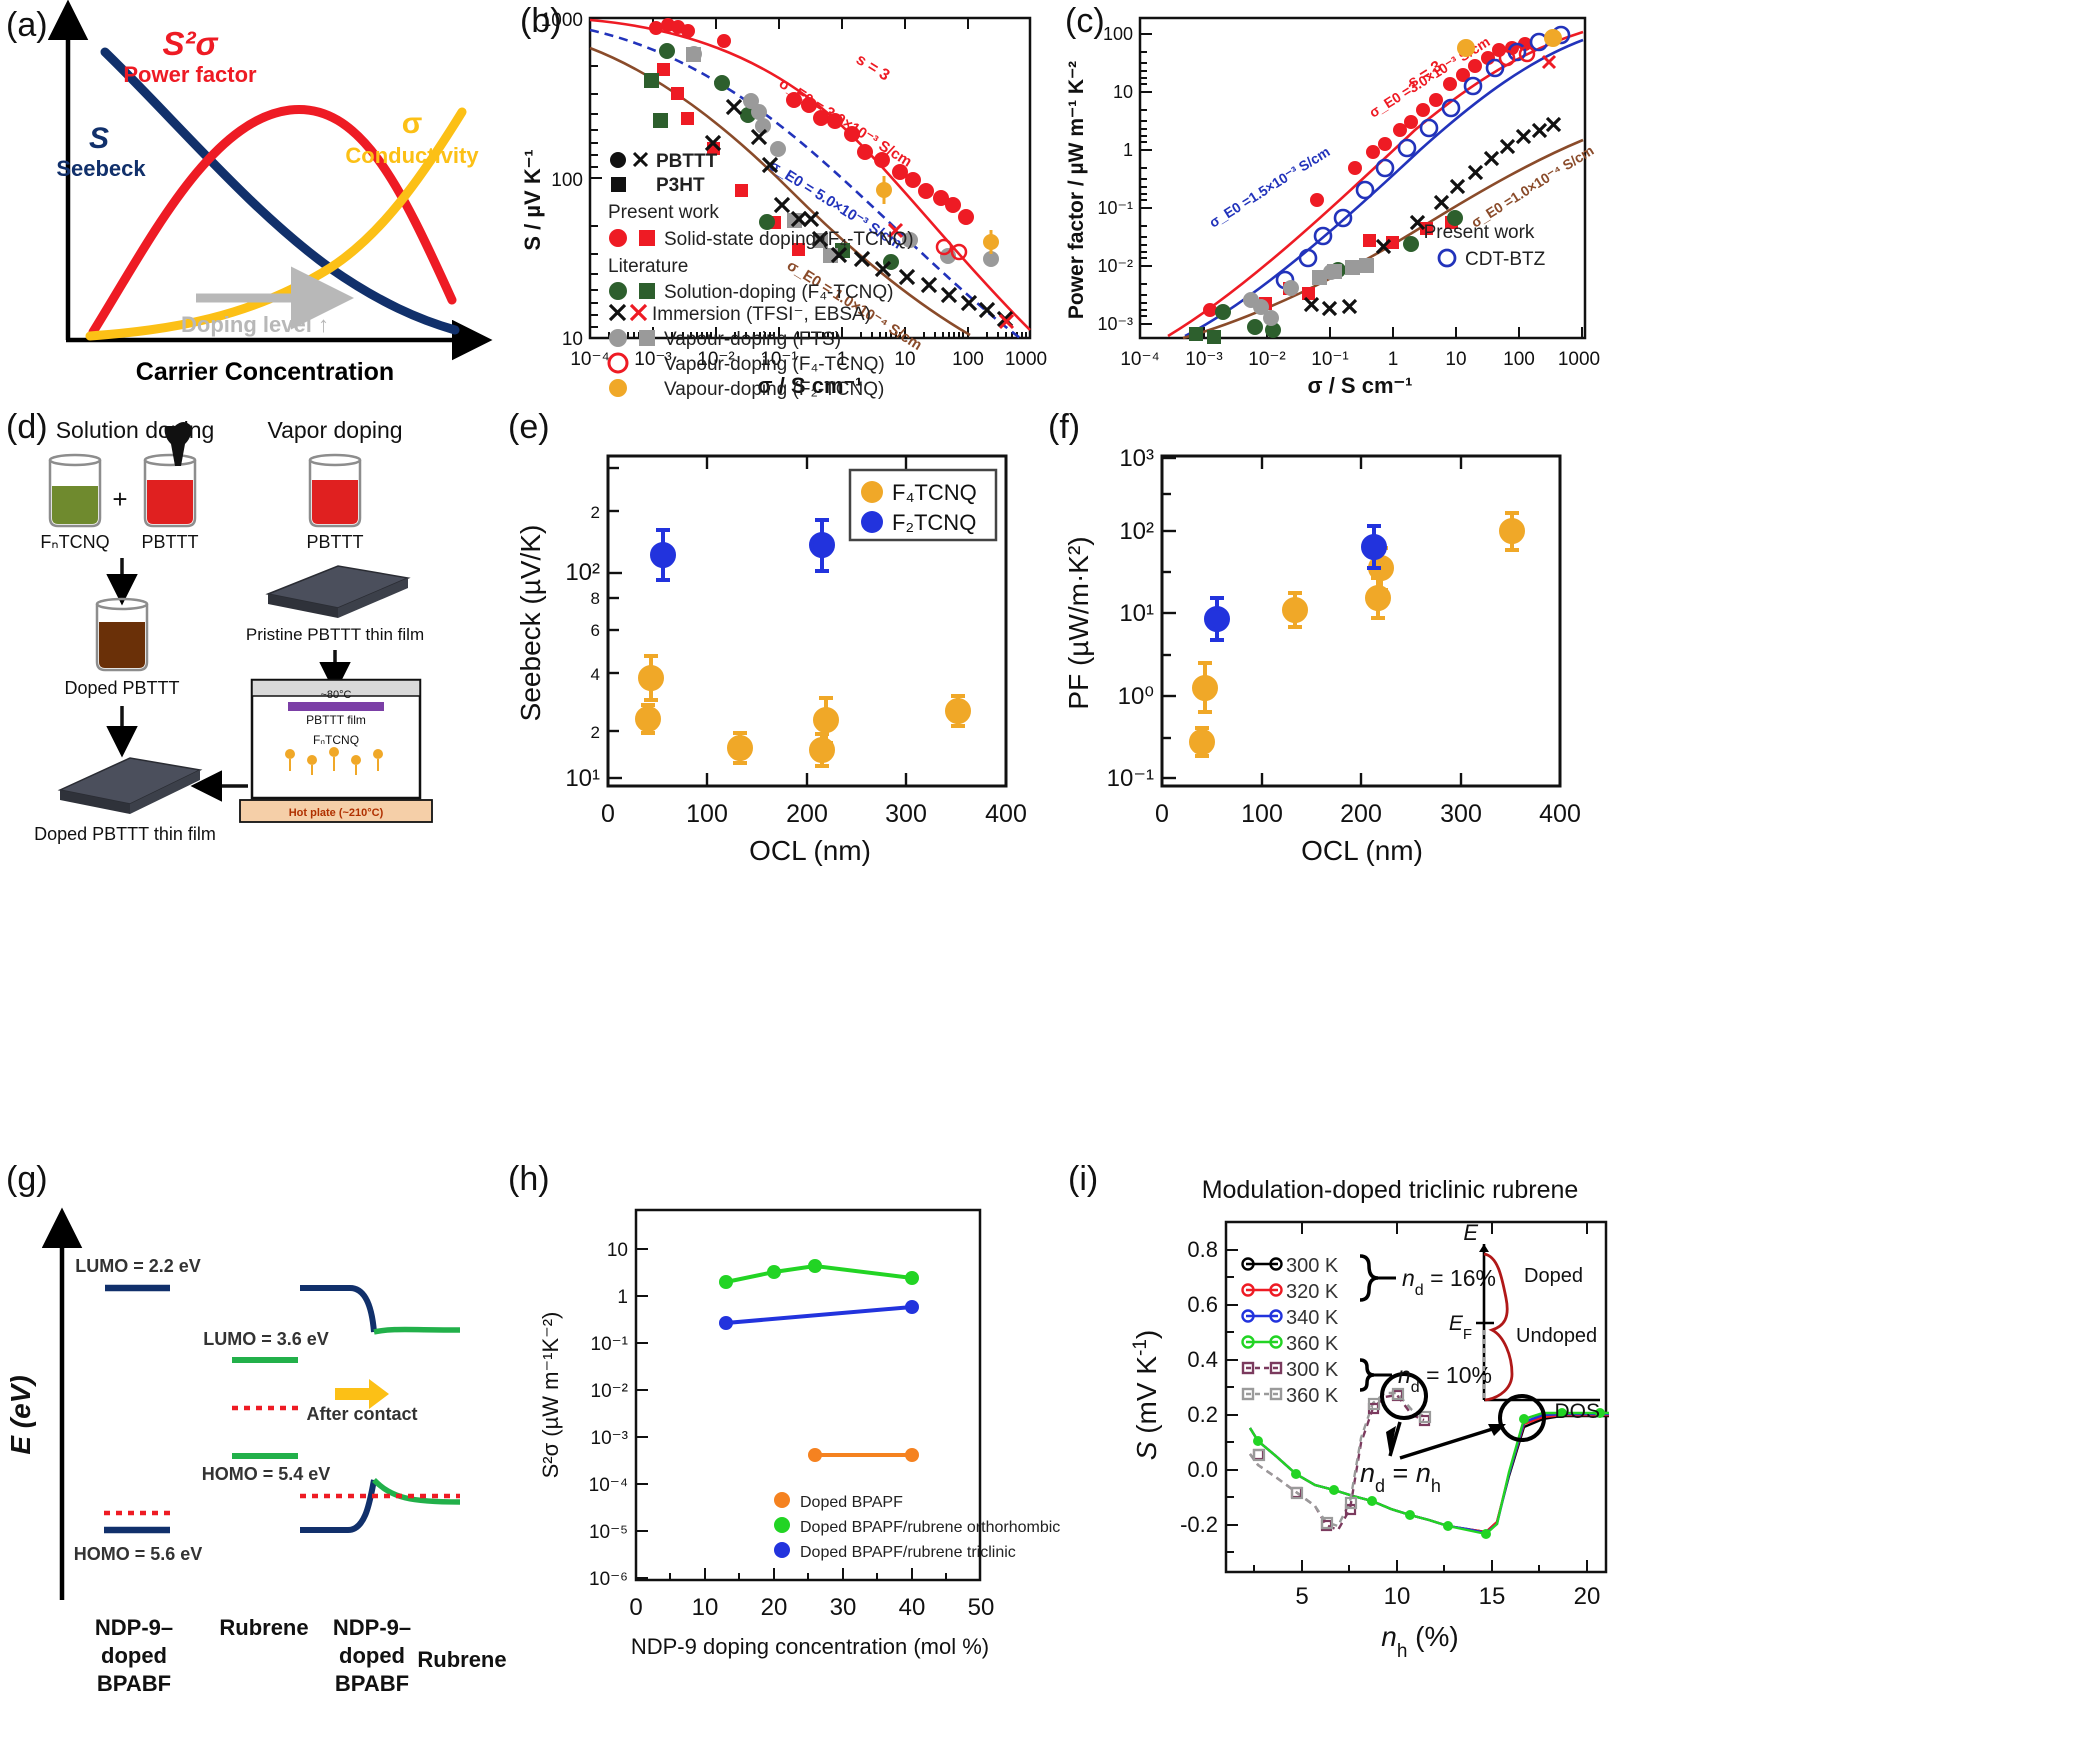 The image size is (2098, 1741). What do you see at coordinates (810, 850) in the screenshot?
I see `panel-e-xlabel: OCL (nm)` at bounding box center [810, 850].